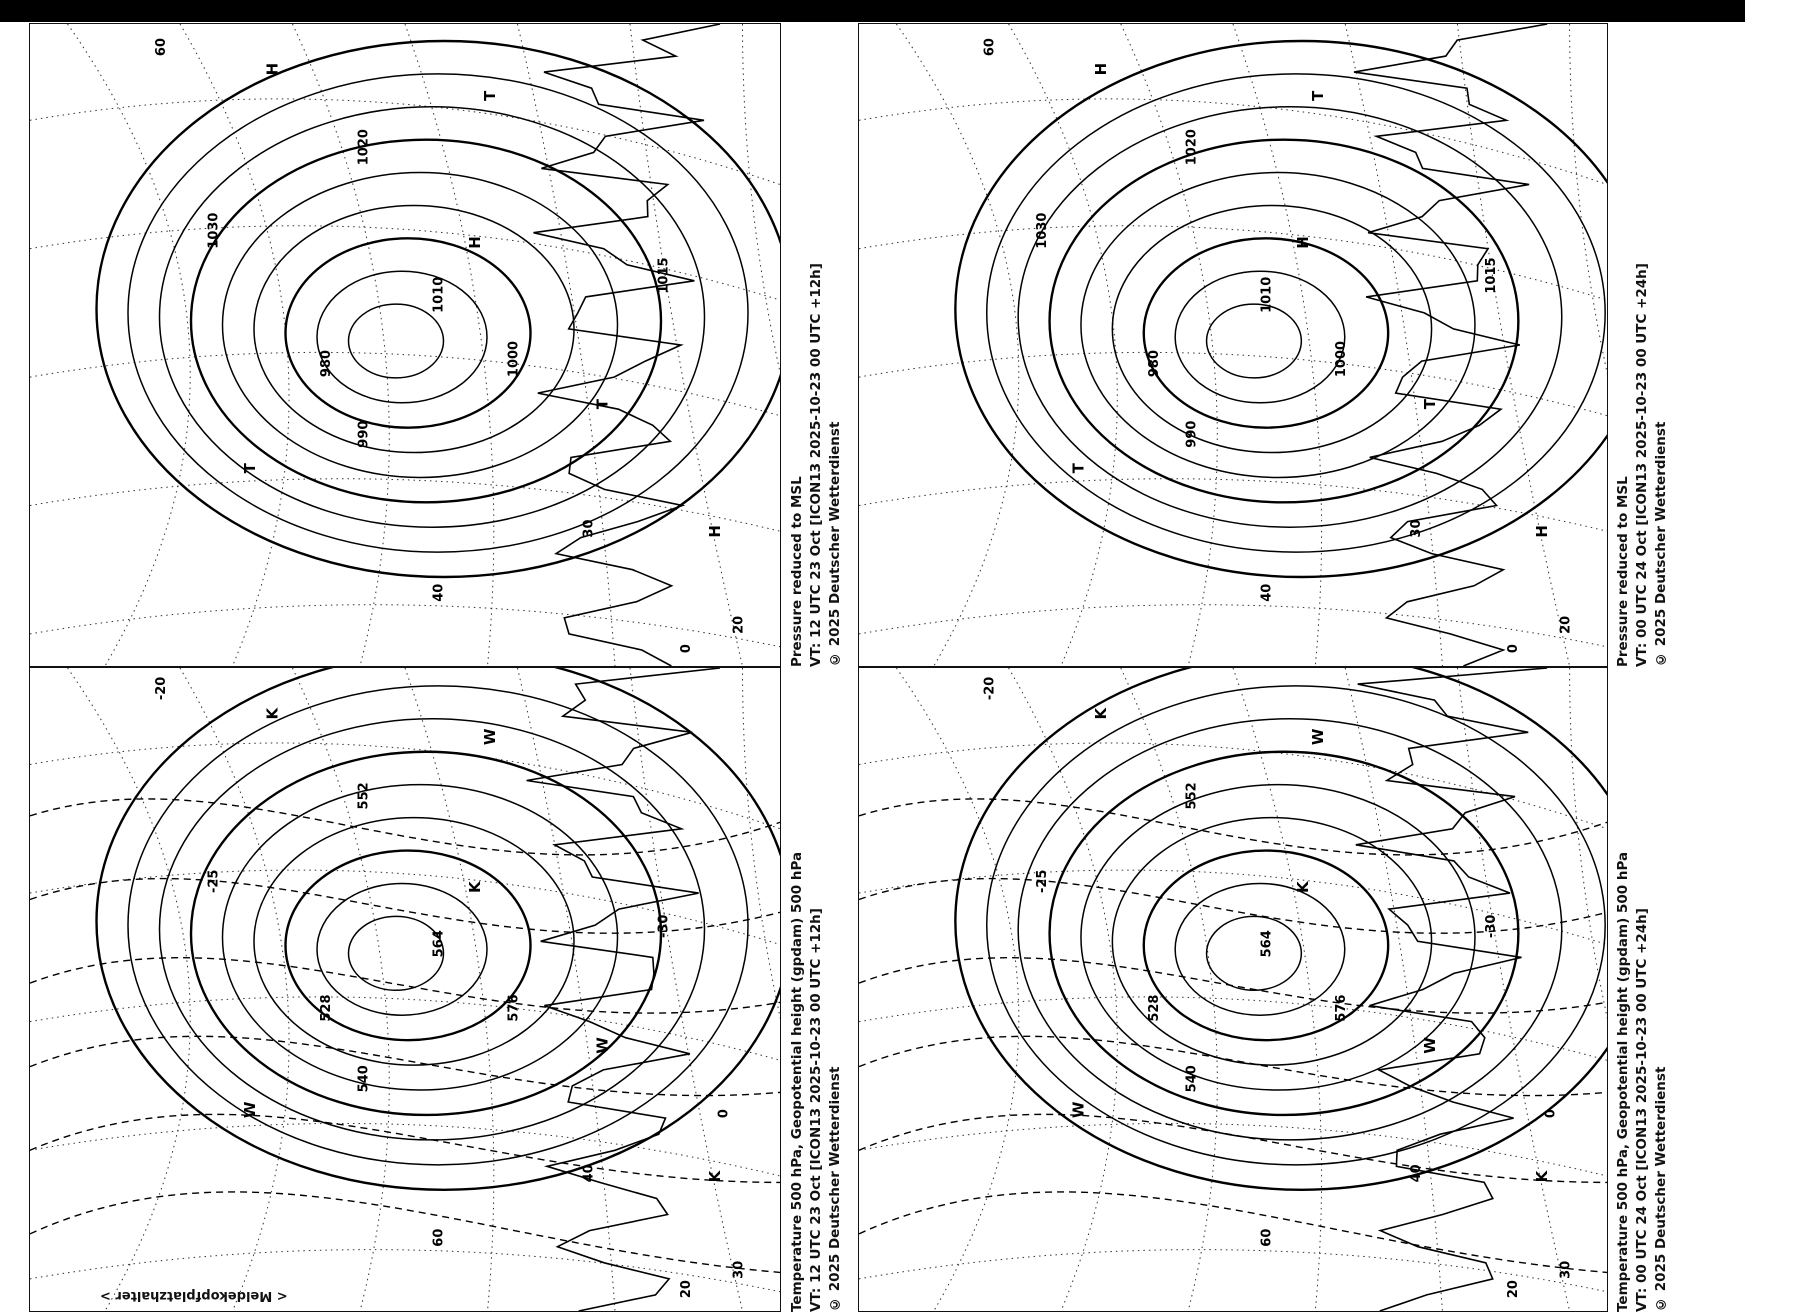  I want to click on contour-value-label: 1030, so click(1042, 231).